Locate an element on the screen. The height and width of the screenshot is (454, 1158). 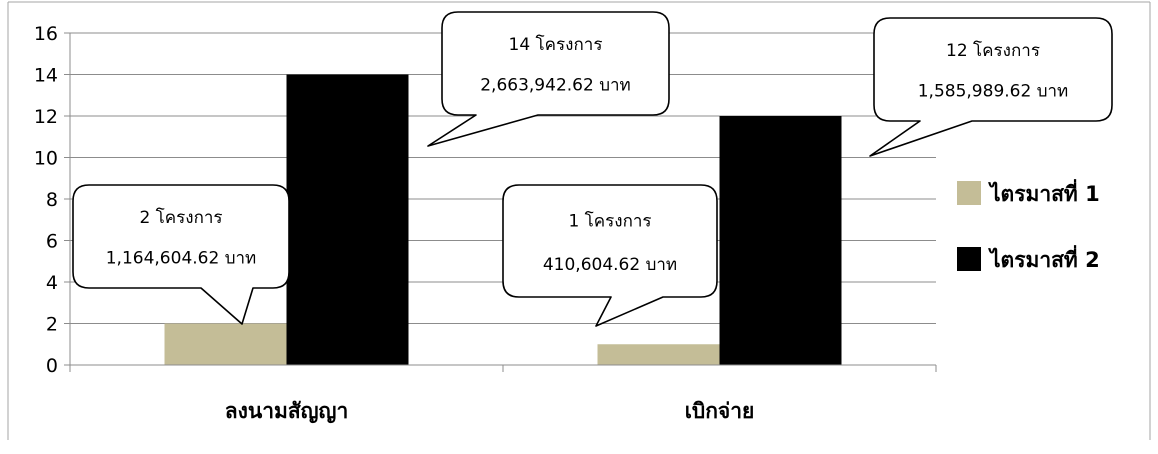
callout-project-count: 14 โครงการ is located at coordinates (556, 44).